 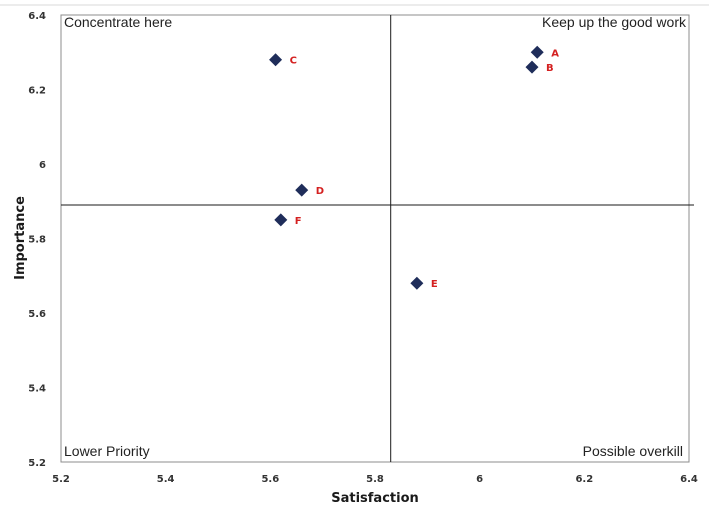 What do you see at coordinates (614, 22) in the screenshot?
I see `quadrant-label-top-right: Keep up the good work` at bounding box center [614, 22].